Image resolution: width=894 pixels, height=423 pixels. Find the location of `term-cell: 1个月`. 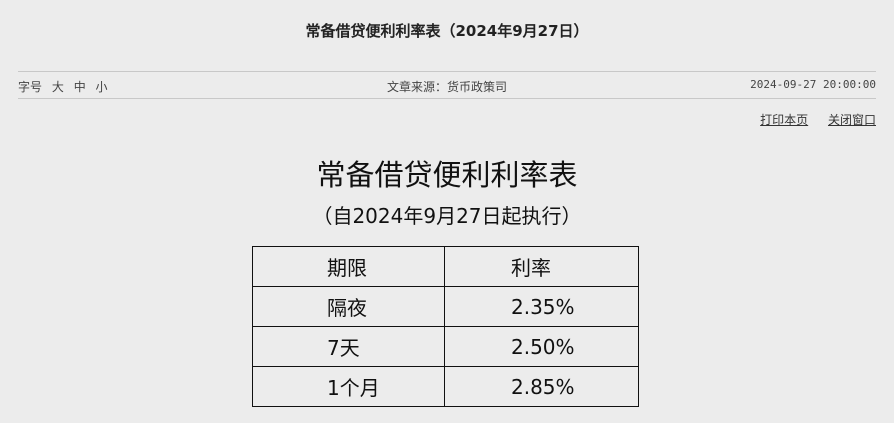

term-cell: 1个月 is located at coordinates (348, 386).